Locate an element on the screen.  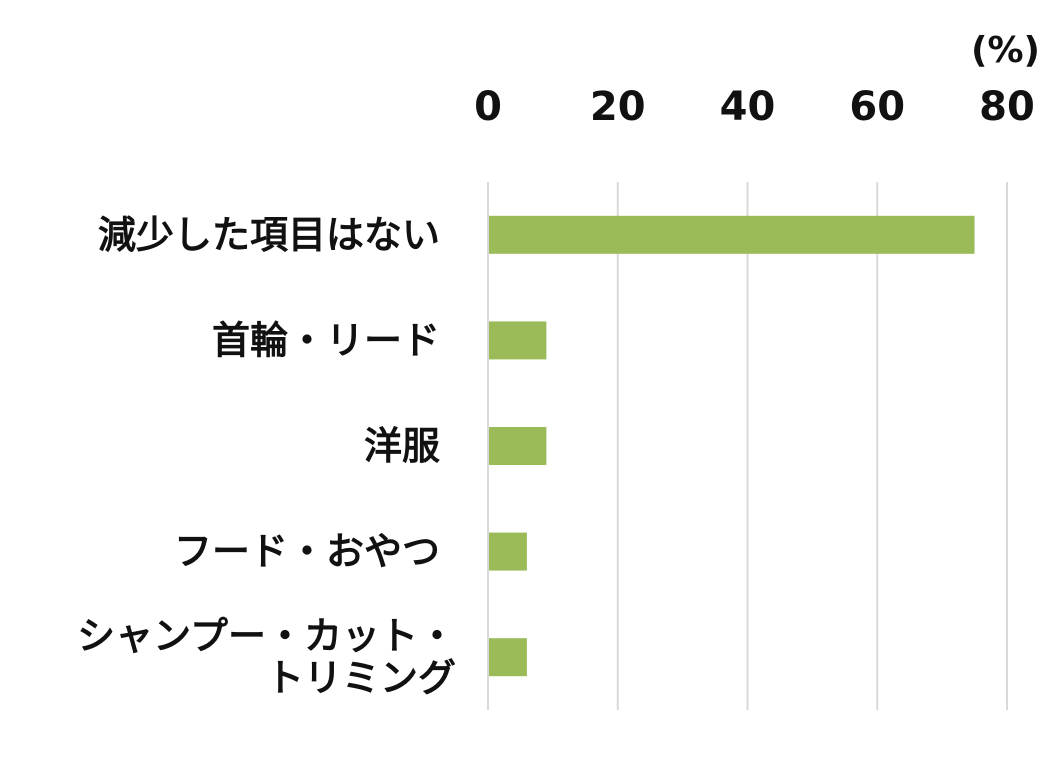
tick-label: 20 is located at coordinates (618, 107).